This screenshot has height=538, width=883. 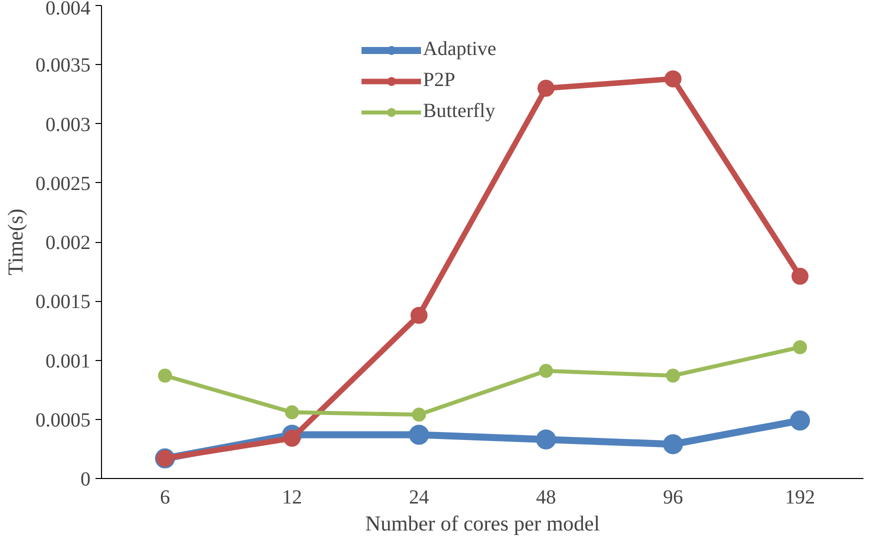 I want to click on y-tick-label: 0.004, so click(x=68, y=10).